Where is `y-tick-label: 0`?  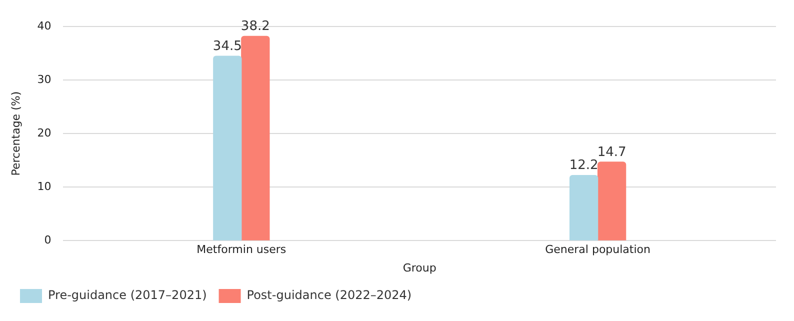 y-tick-label: 0 is located at coordinates (48, 239).